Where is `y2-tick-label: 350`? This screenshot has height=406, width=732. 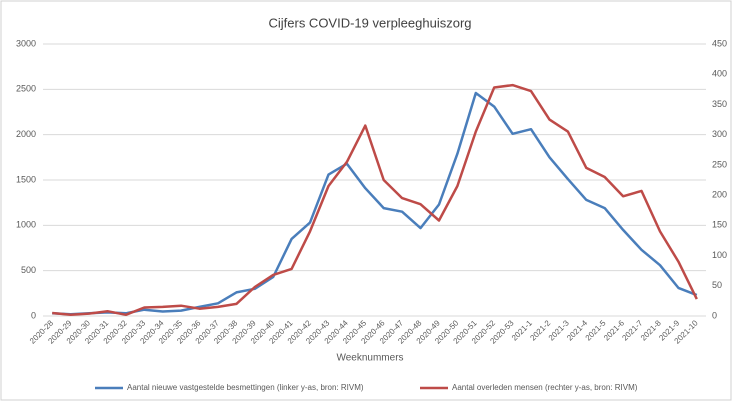
y2-tick-label: 350 is located at coordinates (719, 104).